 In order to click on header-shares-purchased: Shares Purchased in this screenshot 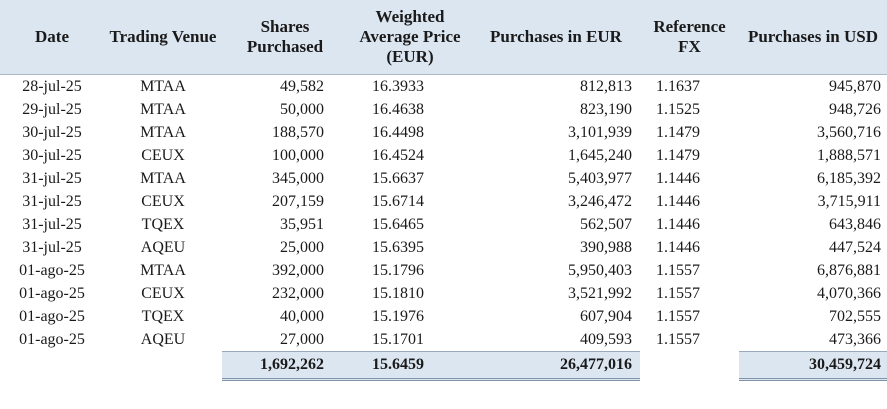, I will do `click(285, 37)`.